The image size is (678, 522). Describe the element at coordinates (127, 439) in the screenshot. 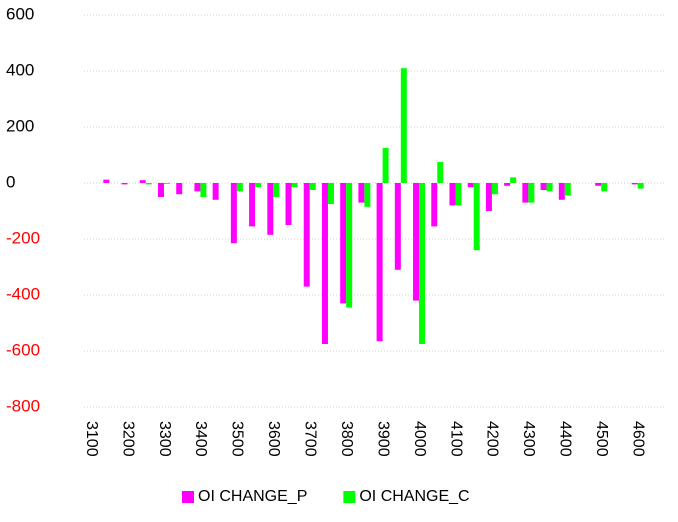

I see `x-tick-label: 3200` at that location.